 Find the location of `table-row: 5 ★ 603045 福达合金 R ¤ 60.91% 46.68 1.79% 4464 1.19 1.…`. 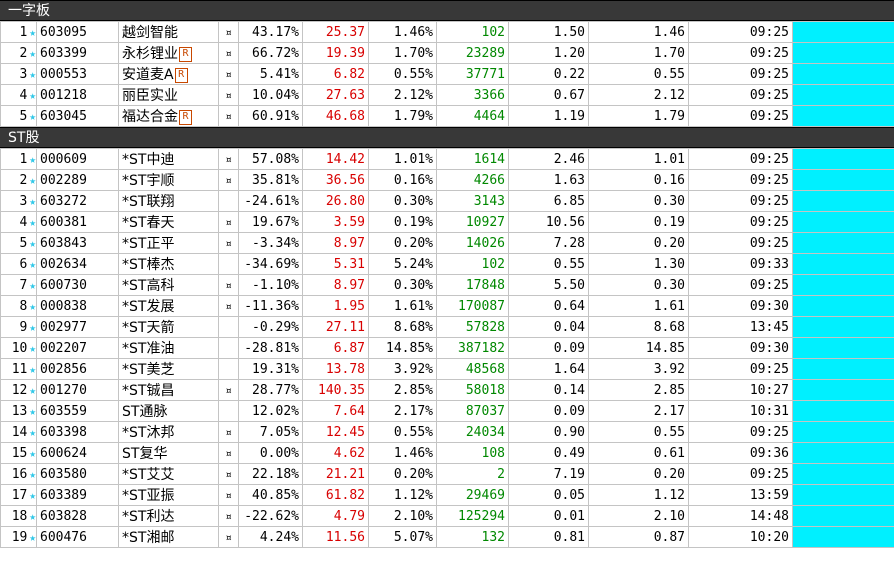

table-row: 5 ★ 603045 福达合金 R ¤ 60.91% 46.68 1.79% 4464 1.19 1.… is located at coordinates (447, 116).